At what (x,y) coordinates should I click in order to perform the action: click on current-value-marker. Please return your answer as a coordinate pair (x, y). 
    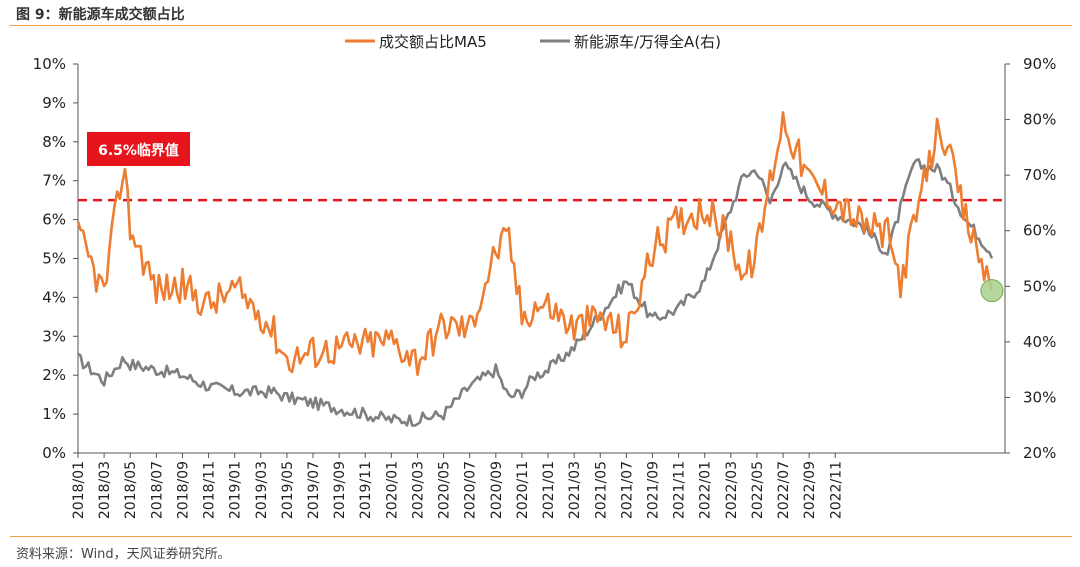
    Looking at the image, I should click on (992, 291).